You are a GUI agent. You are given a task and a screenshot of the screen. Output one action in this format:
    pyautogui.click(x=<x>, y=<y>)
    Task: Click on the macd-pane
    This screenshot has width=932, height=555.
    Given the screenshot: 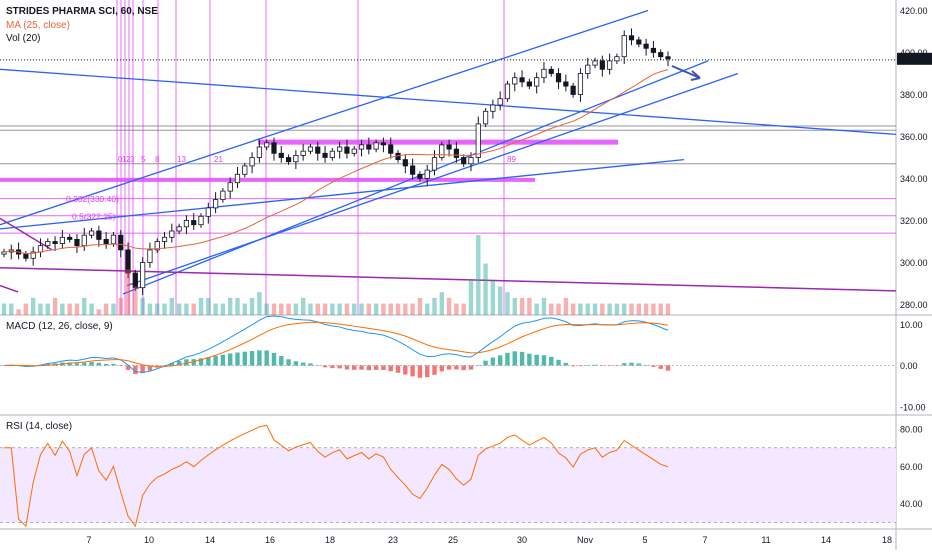 What is the action you would take?
    pyautogui.click(x=448, y=346)
    